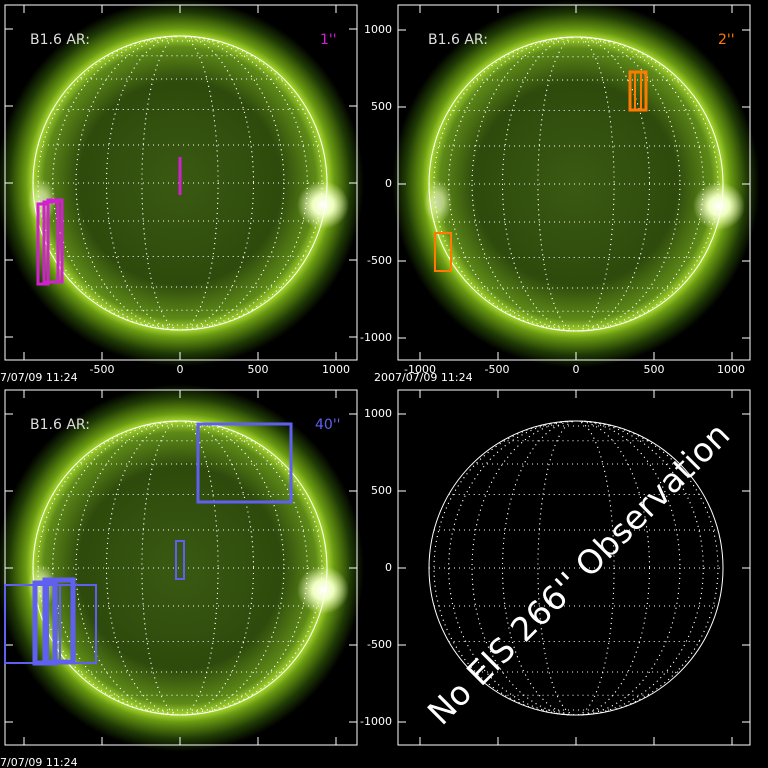 This screenshot has width=768, height=768. Describe the element at coordinates (726, 40) in the screenshot. I see `slit-size: 2''` at that location.